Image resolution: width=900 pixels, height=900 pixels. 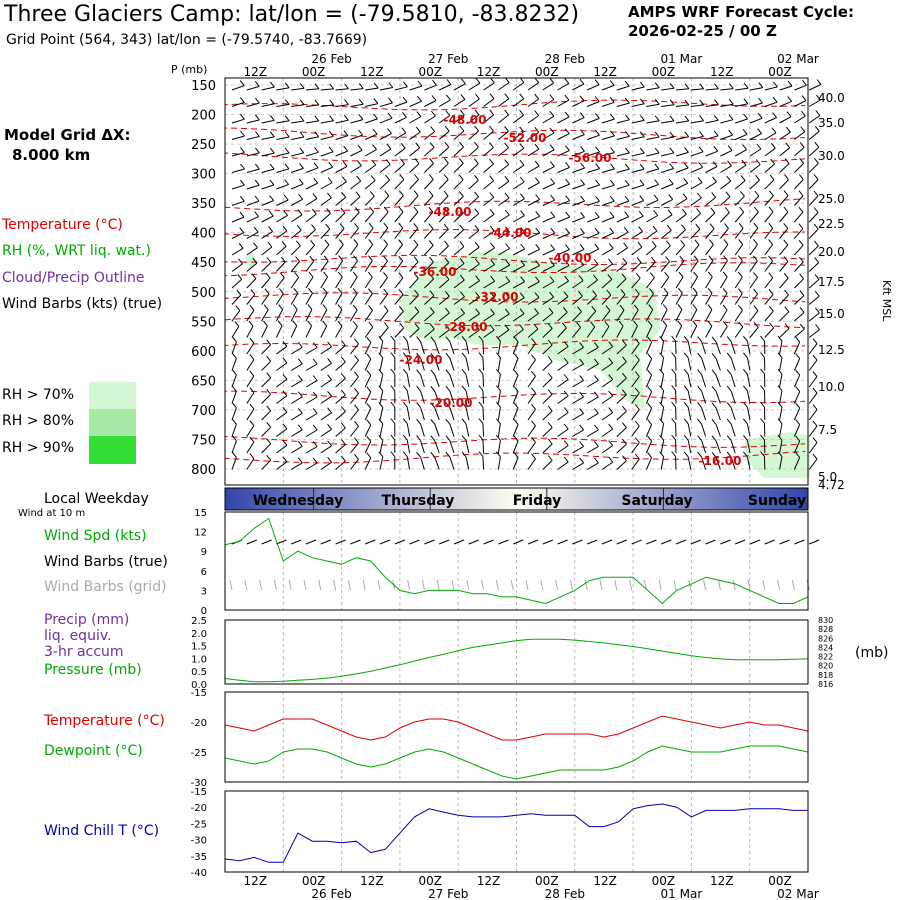 I want to click on pressure-tick-label: 150, so click(x=203, y=86).